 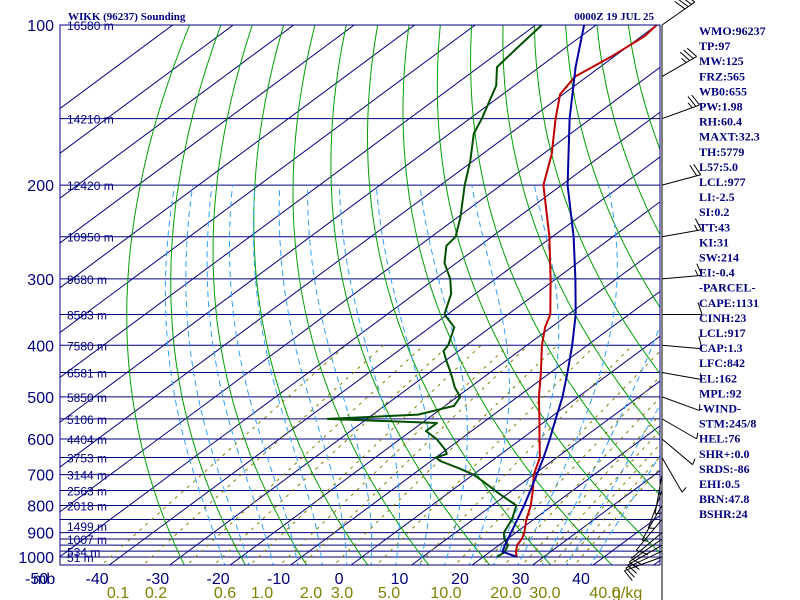 I want to click on height-label: 10950 m, so click(x=90, y=238).